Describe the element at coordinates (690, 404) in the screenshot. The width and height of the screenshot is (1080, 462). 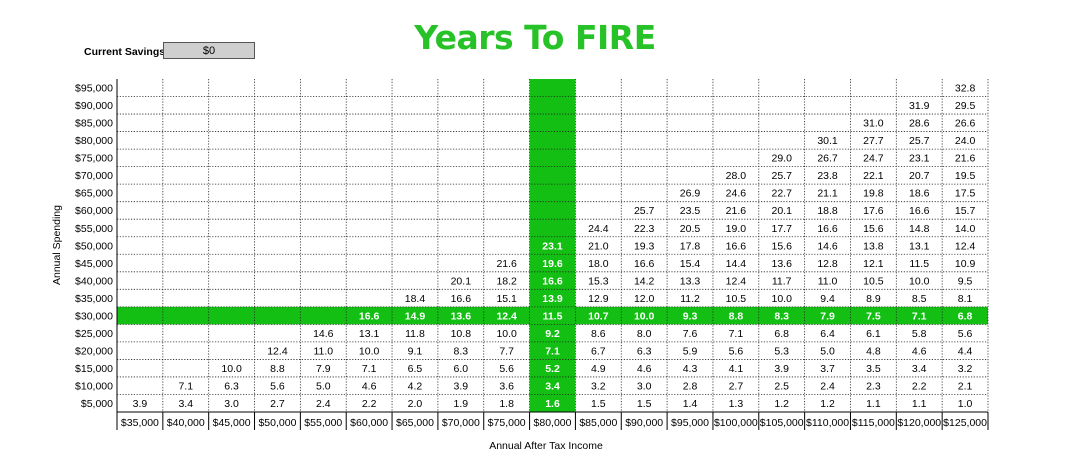
I see `cell-value: 1.4` at that location.